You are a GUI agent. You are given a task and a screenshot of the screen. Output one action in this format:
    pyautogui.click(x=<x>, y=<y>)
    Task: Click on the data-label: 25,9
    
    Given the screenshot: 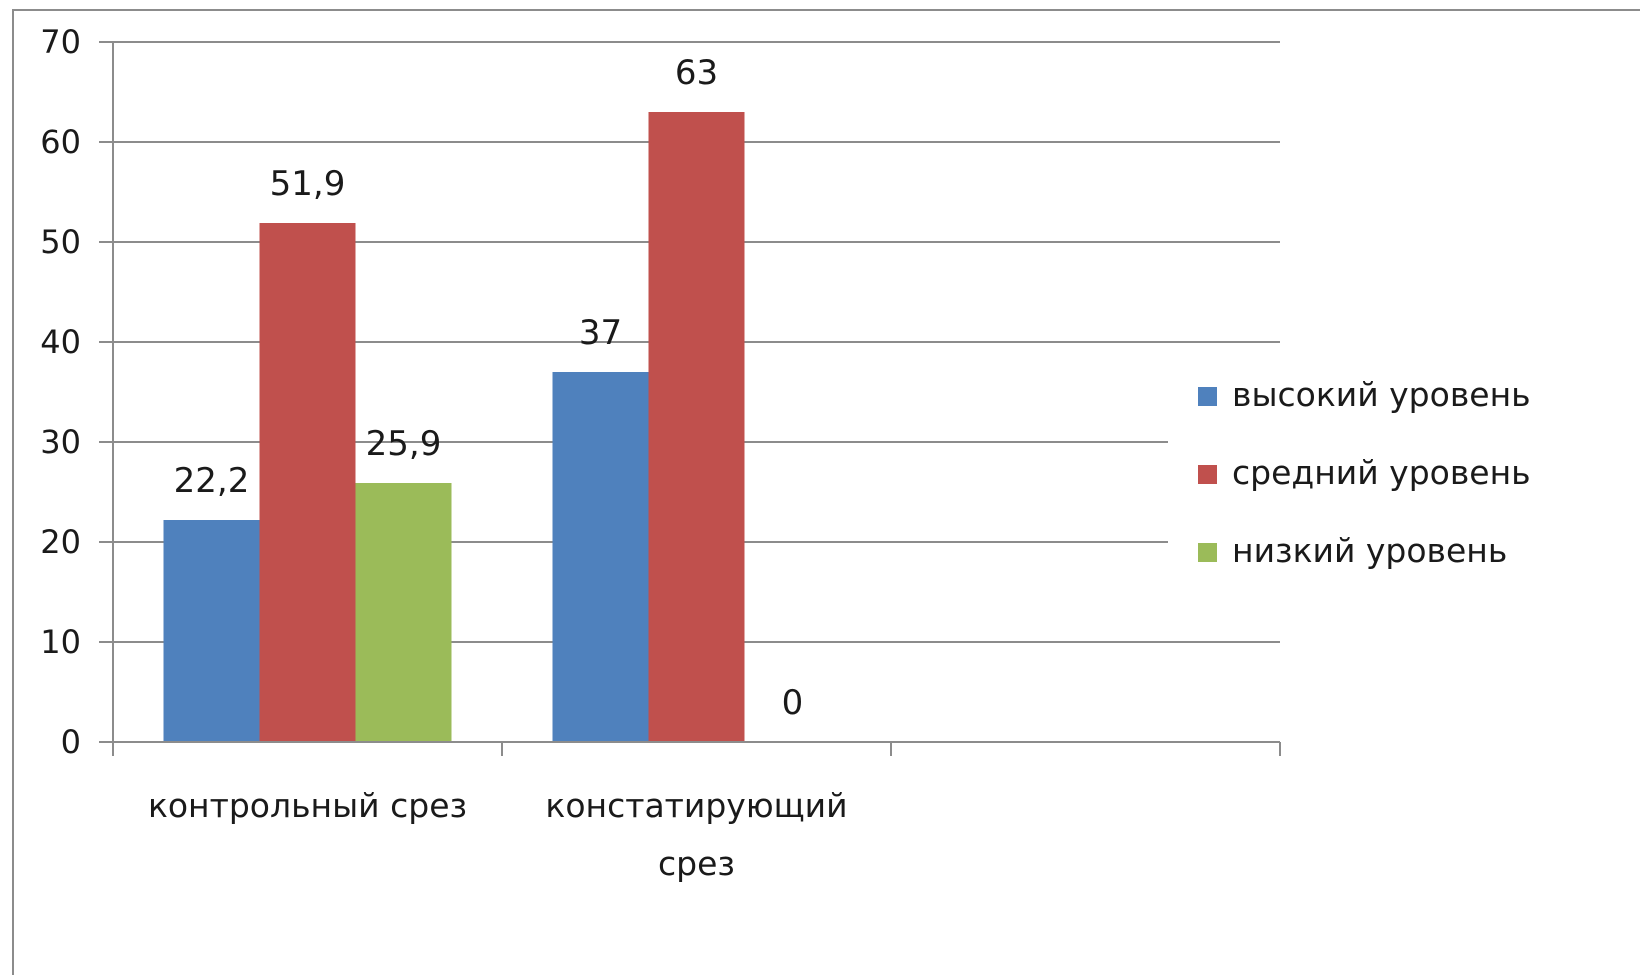 What is the action you would take?
    pyautogui.click(x=404, y=444)
    